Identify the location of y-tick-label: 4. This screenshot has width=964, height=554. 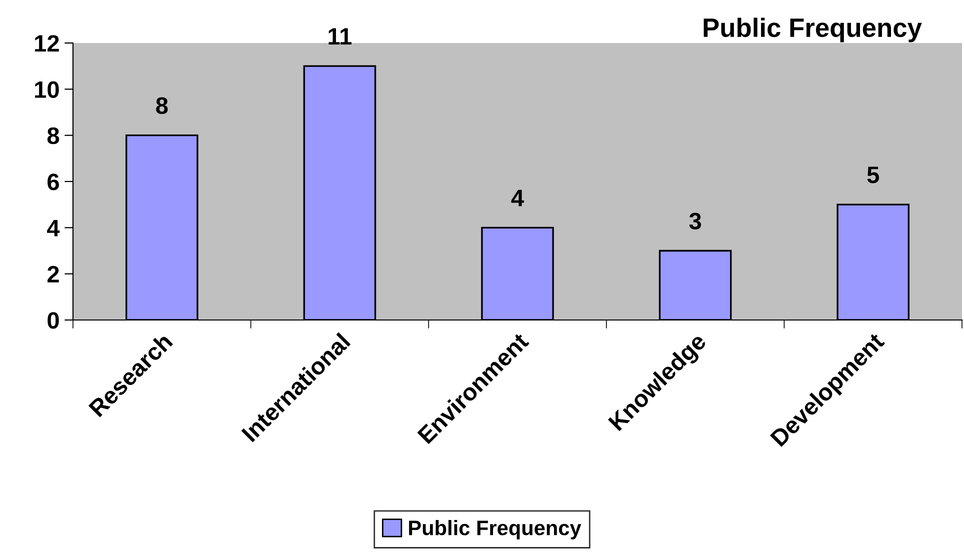
(53, 228).